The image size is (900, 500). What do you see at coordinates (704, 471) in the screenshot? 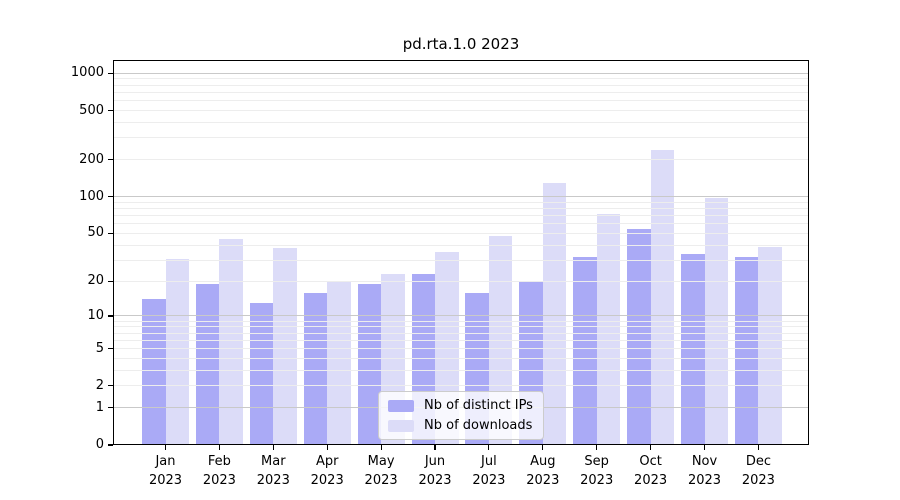
I see `x-tick-label: Nov 2023` at bounding box center [704, 471].